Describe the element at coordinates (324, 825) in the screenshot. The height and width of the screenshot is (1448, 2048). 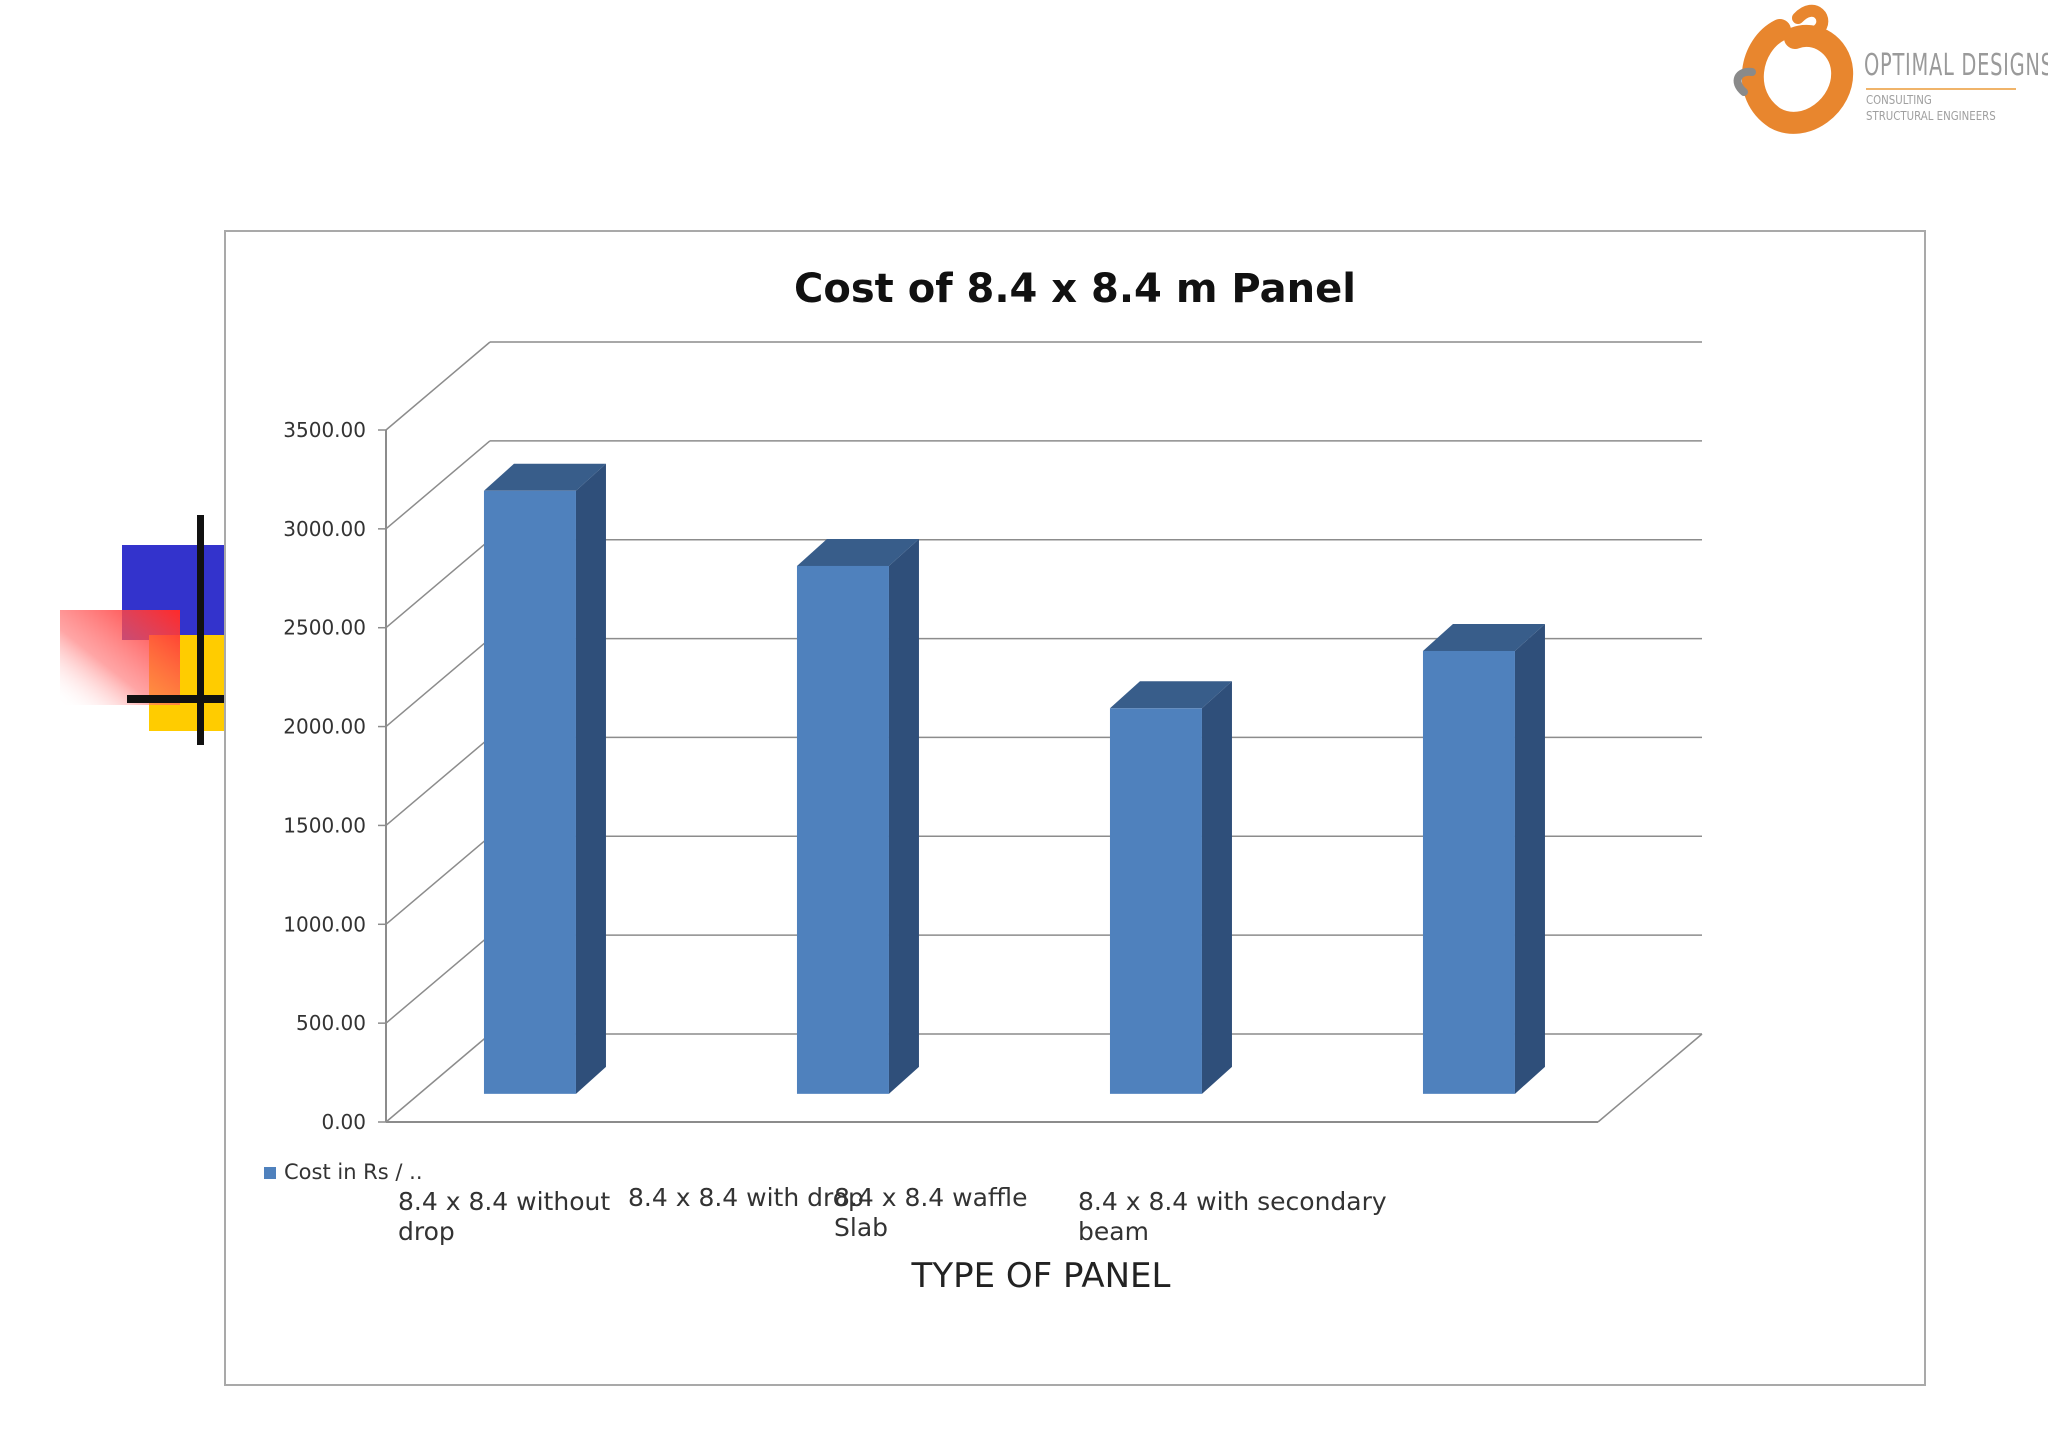
I see `y-tick-label: 1500.00` at that location.